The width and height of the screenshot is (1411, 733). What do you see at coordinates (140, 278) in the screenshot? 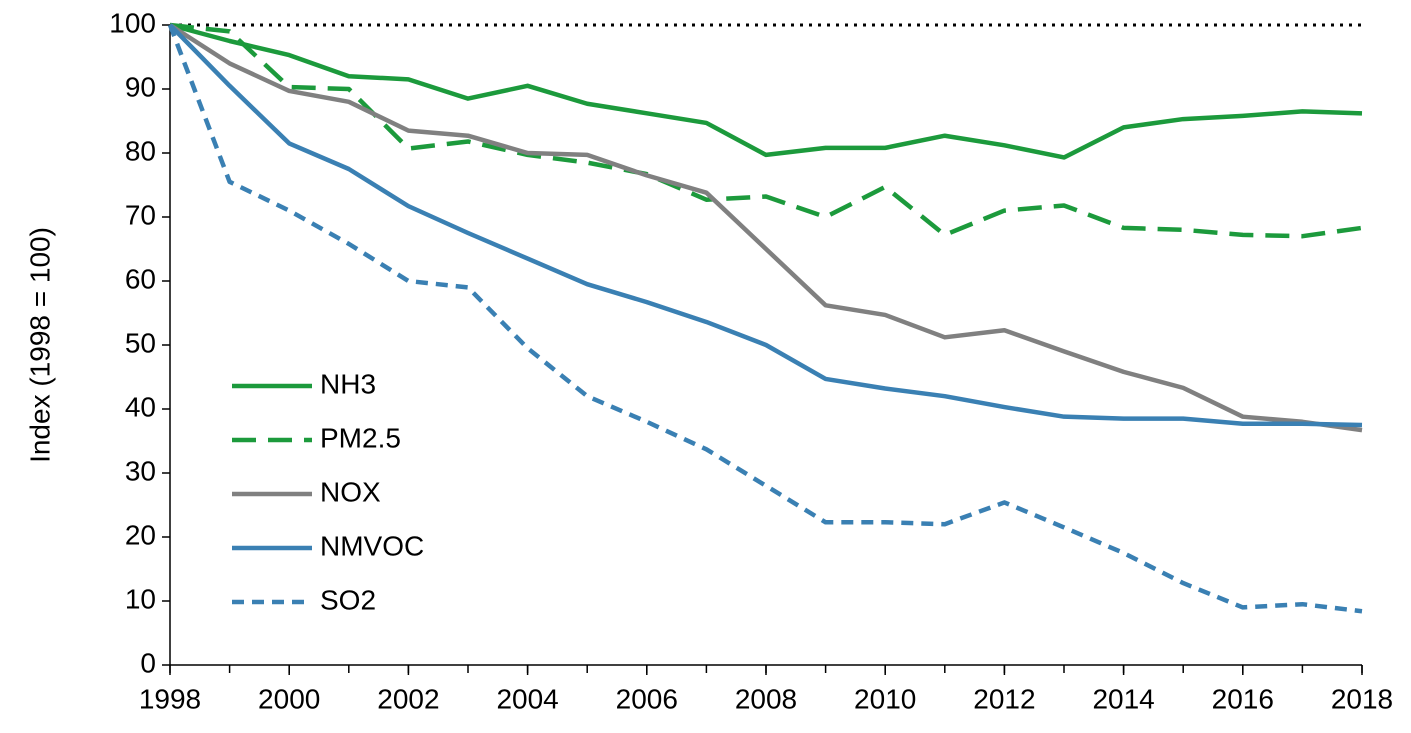
I see `y-tick-label: 60` at bounding box center [140, 278].